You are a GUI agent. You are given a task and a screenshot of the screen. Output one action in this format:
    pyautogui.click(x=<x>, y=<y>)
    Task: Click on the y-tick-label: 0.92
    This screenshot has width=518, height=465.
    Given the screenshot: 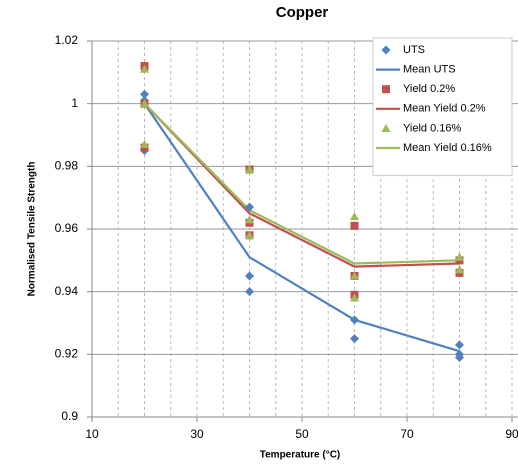 What is the action you would take?
    pyautogui.click(x=67, y=354)
    